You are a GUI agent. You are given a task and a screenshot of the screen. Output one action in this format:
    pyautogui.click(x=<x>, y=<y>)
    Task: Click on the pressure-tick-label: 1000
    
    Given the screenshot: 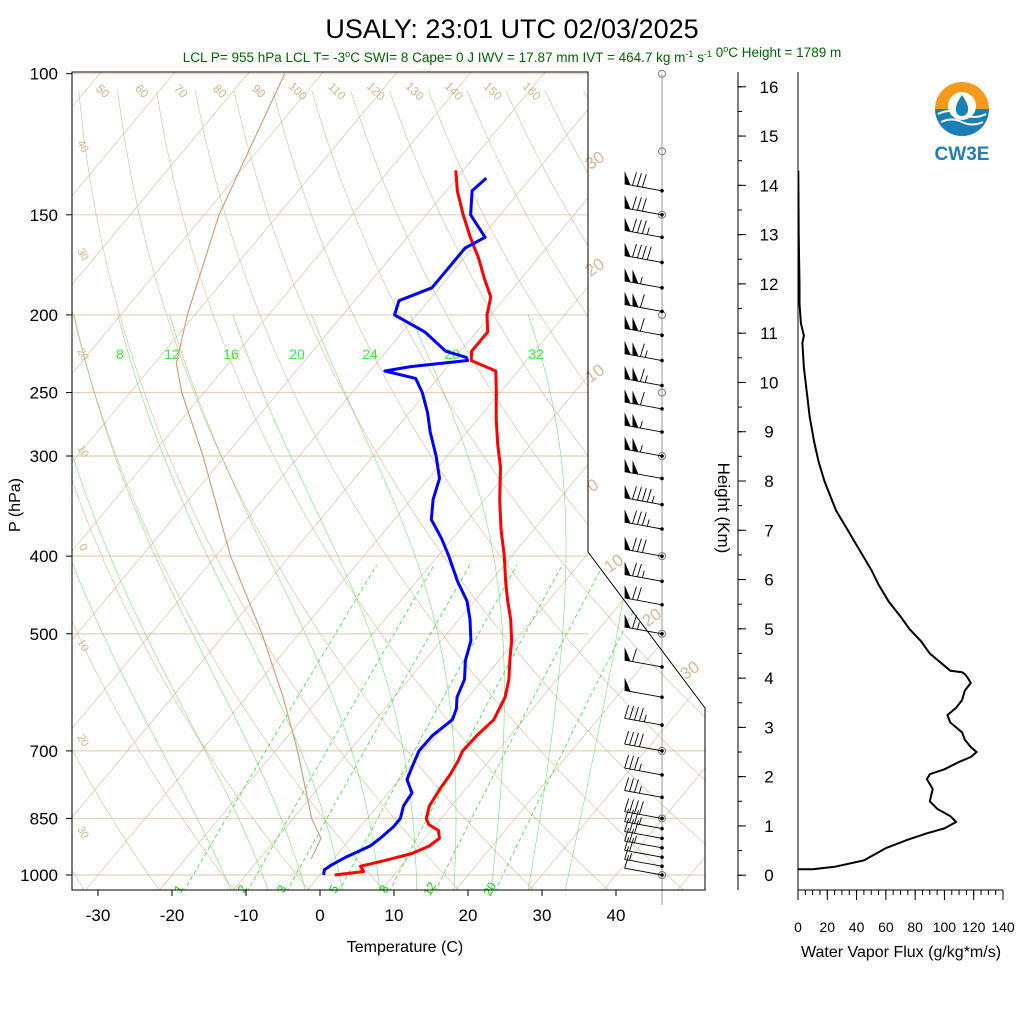 What is the action you would take?
    pyautogui.click(x=39, y=875)
    